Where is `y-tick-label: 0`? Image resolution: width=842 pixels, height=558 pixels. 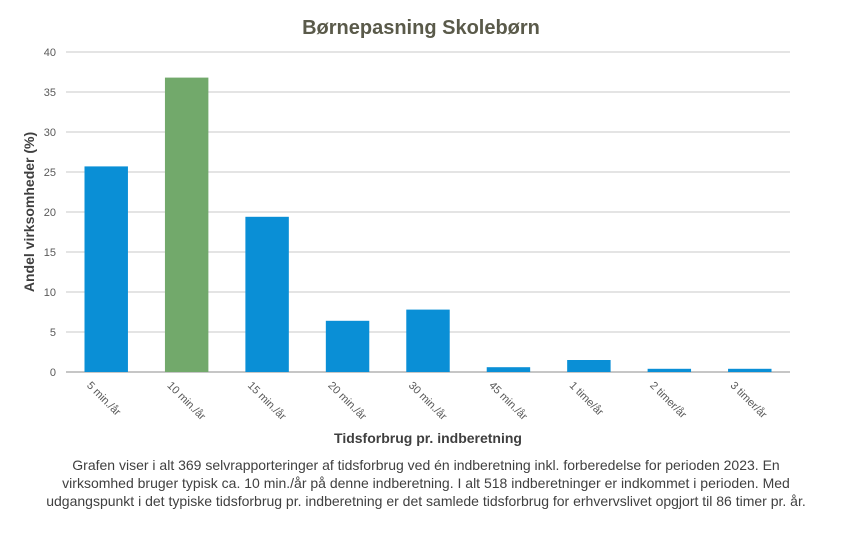
y-tick-label: 0 is located at coordinates (53, 373).